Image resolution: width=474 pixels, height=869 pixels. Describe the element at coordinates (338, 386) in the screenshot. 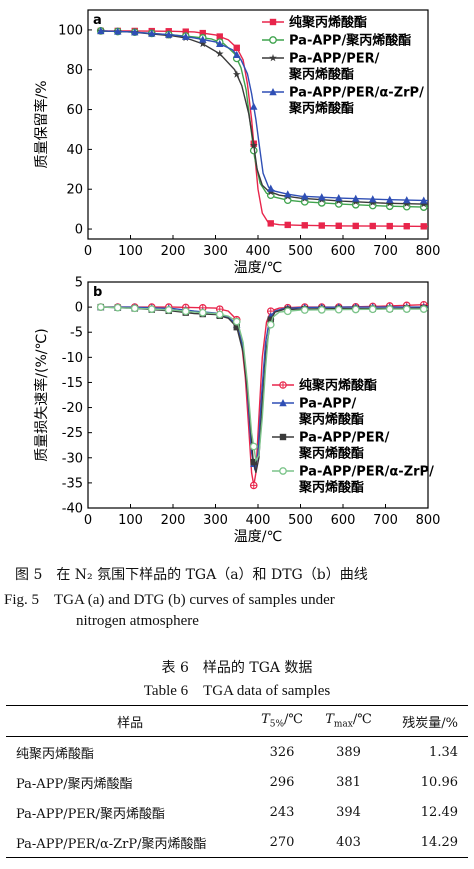

I see `legend-label: 纯聚丙烯酸酯` at that location.